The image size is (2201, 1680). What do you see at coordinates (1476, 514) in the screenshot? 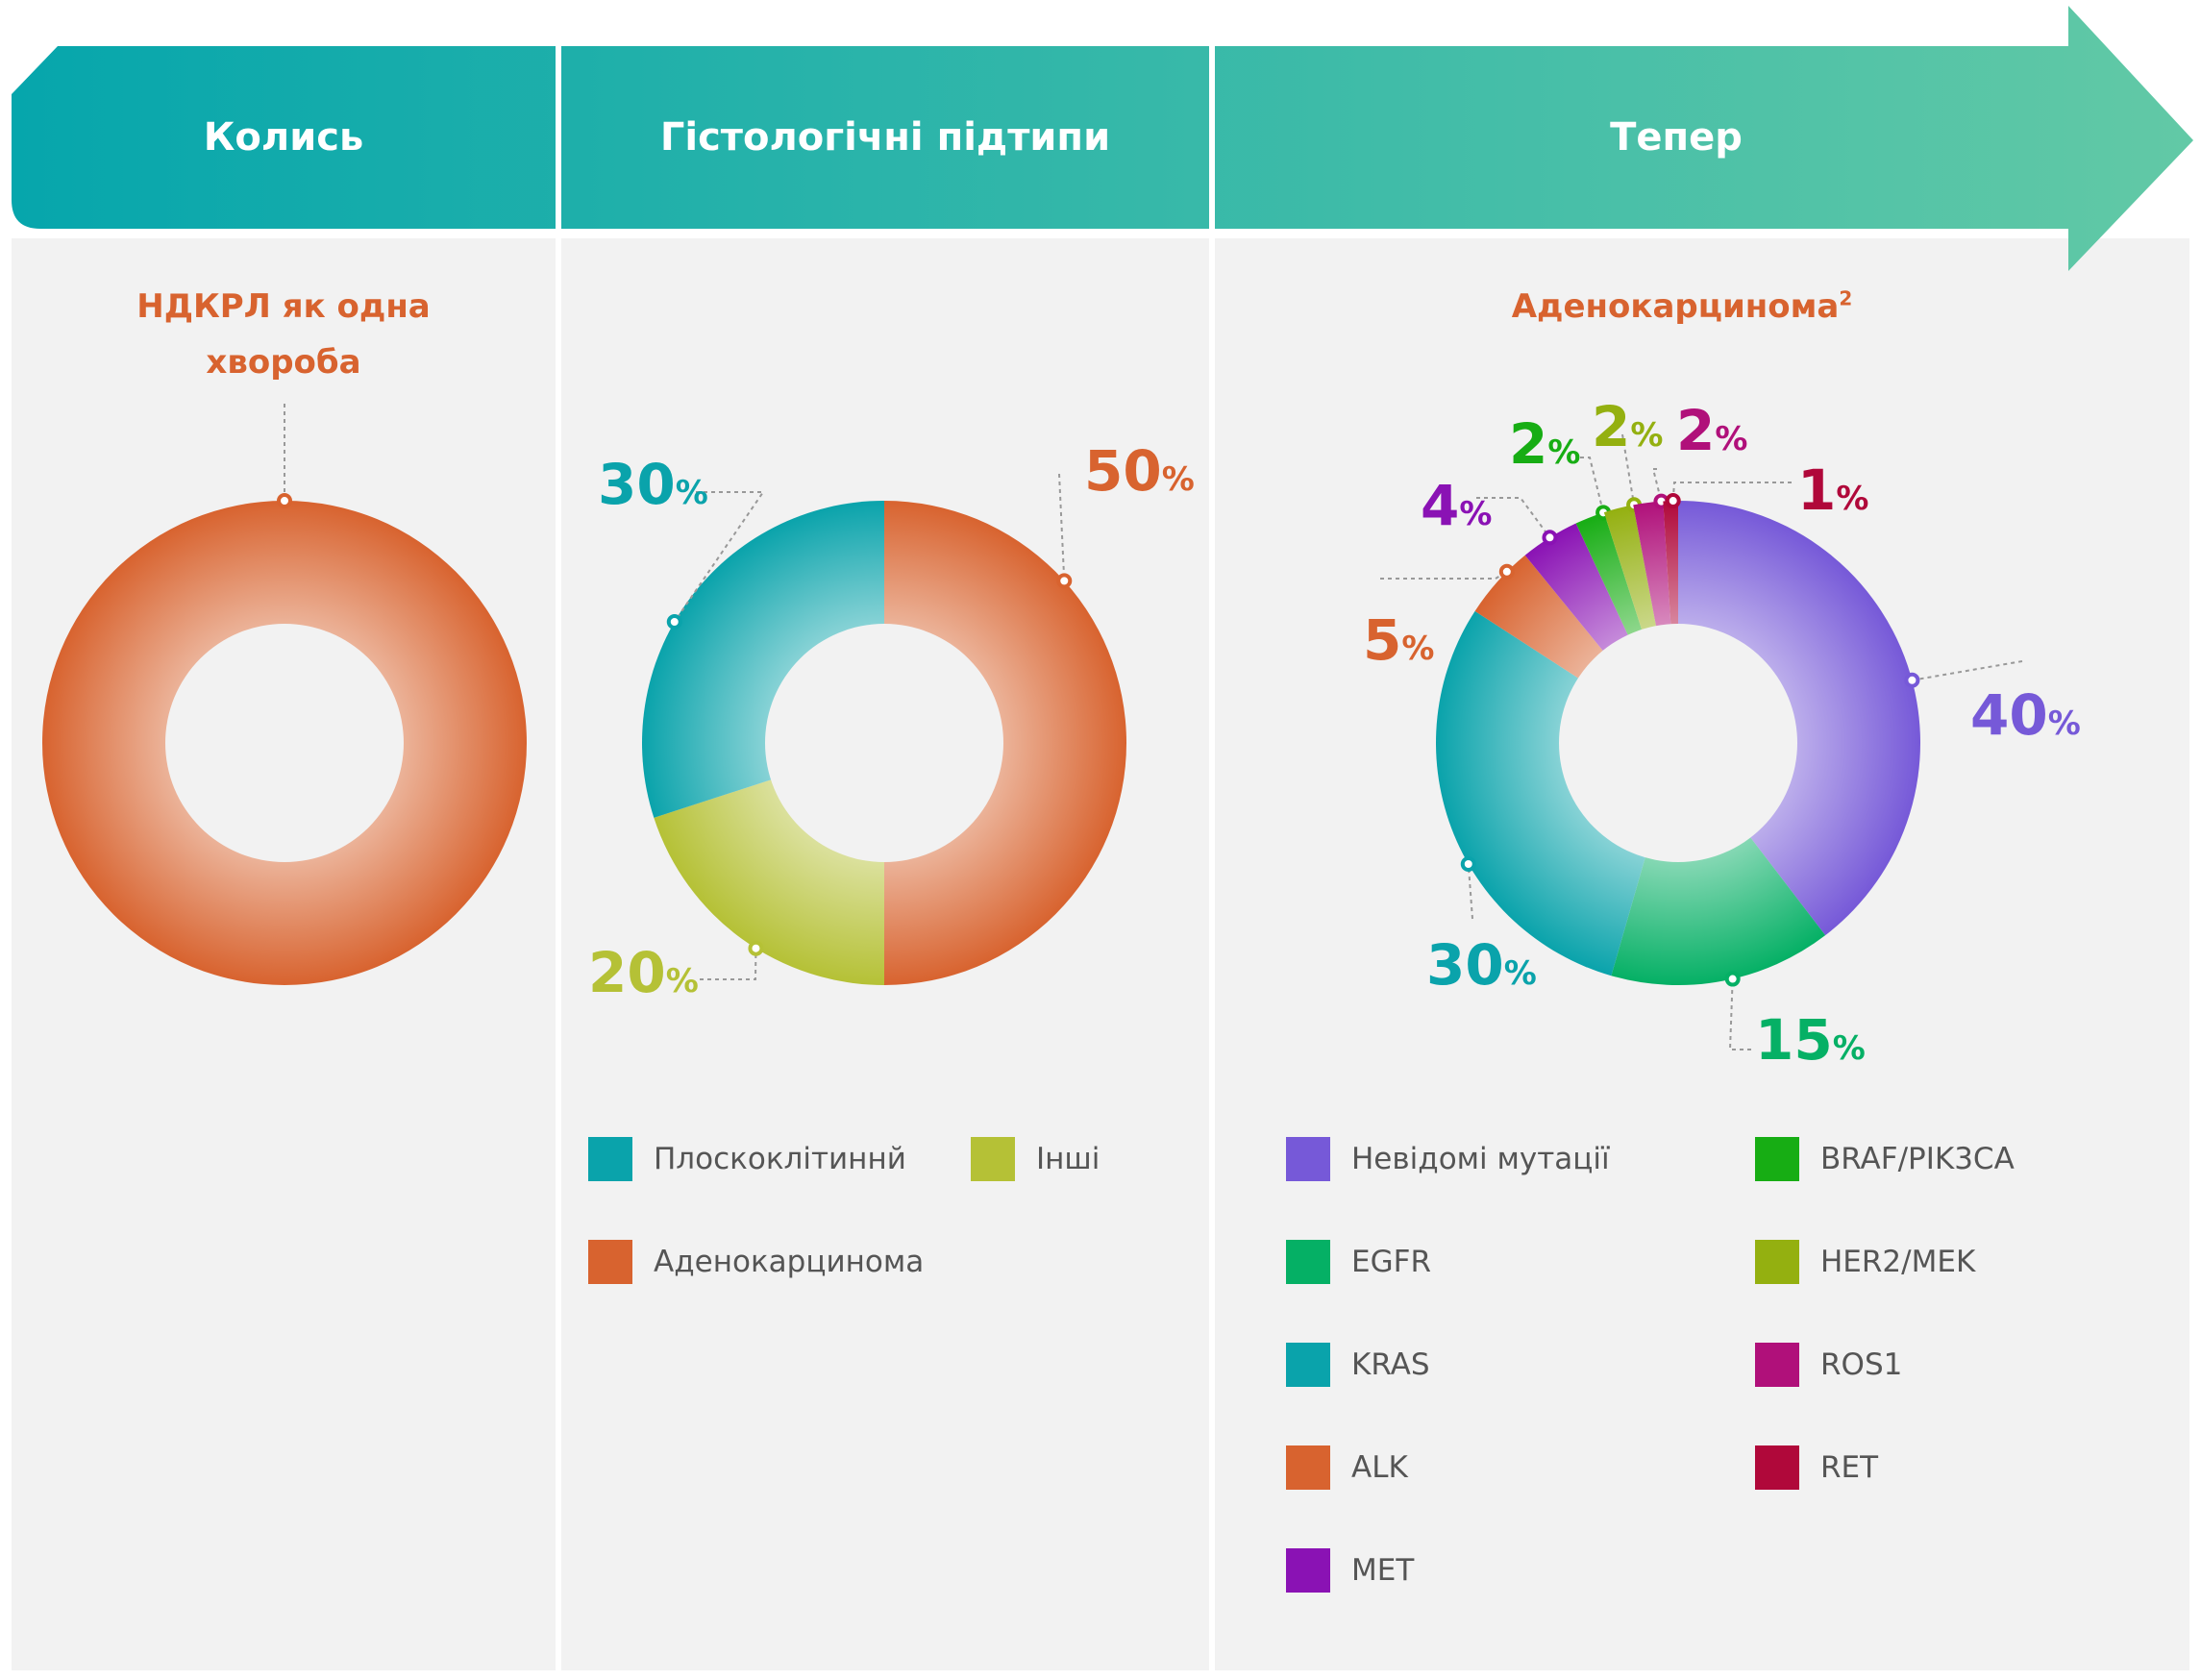
I see `now-value-label-4-percent-sign: %` at bounding box center [1476, 514].